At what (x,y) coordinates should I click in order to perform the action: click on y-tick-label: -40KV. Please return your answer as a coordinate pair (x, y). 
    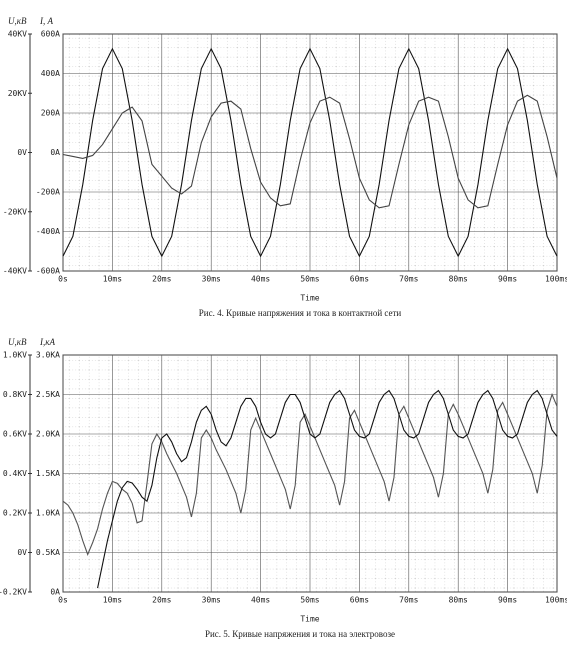
    Looking at the image, I should click on (15, 271).